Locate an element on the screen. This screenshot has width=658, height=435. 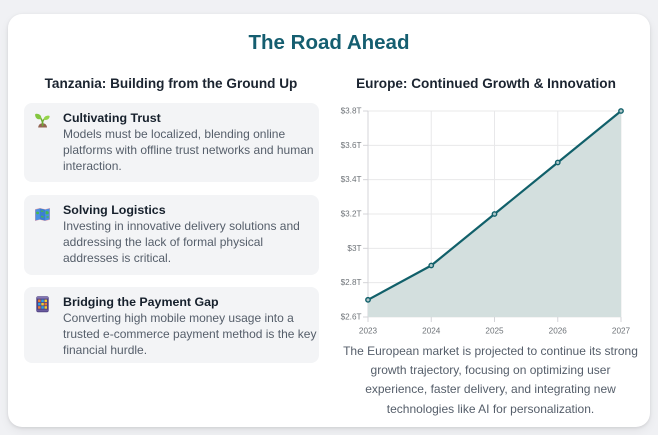
svg-text: $2.8T is located at coordinates (351, 282).